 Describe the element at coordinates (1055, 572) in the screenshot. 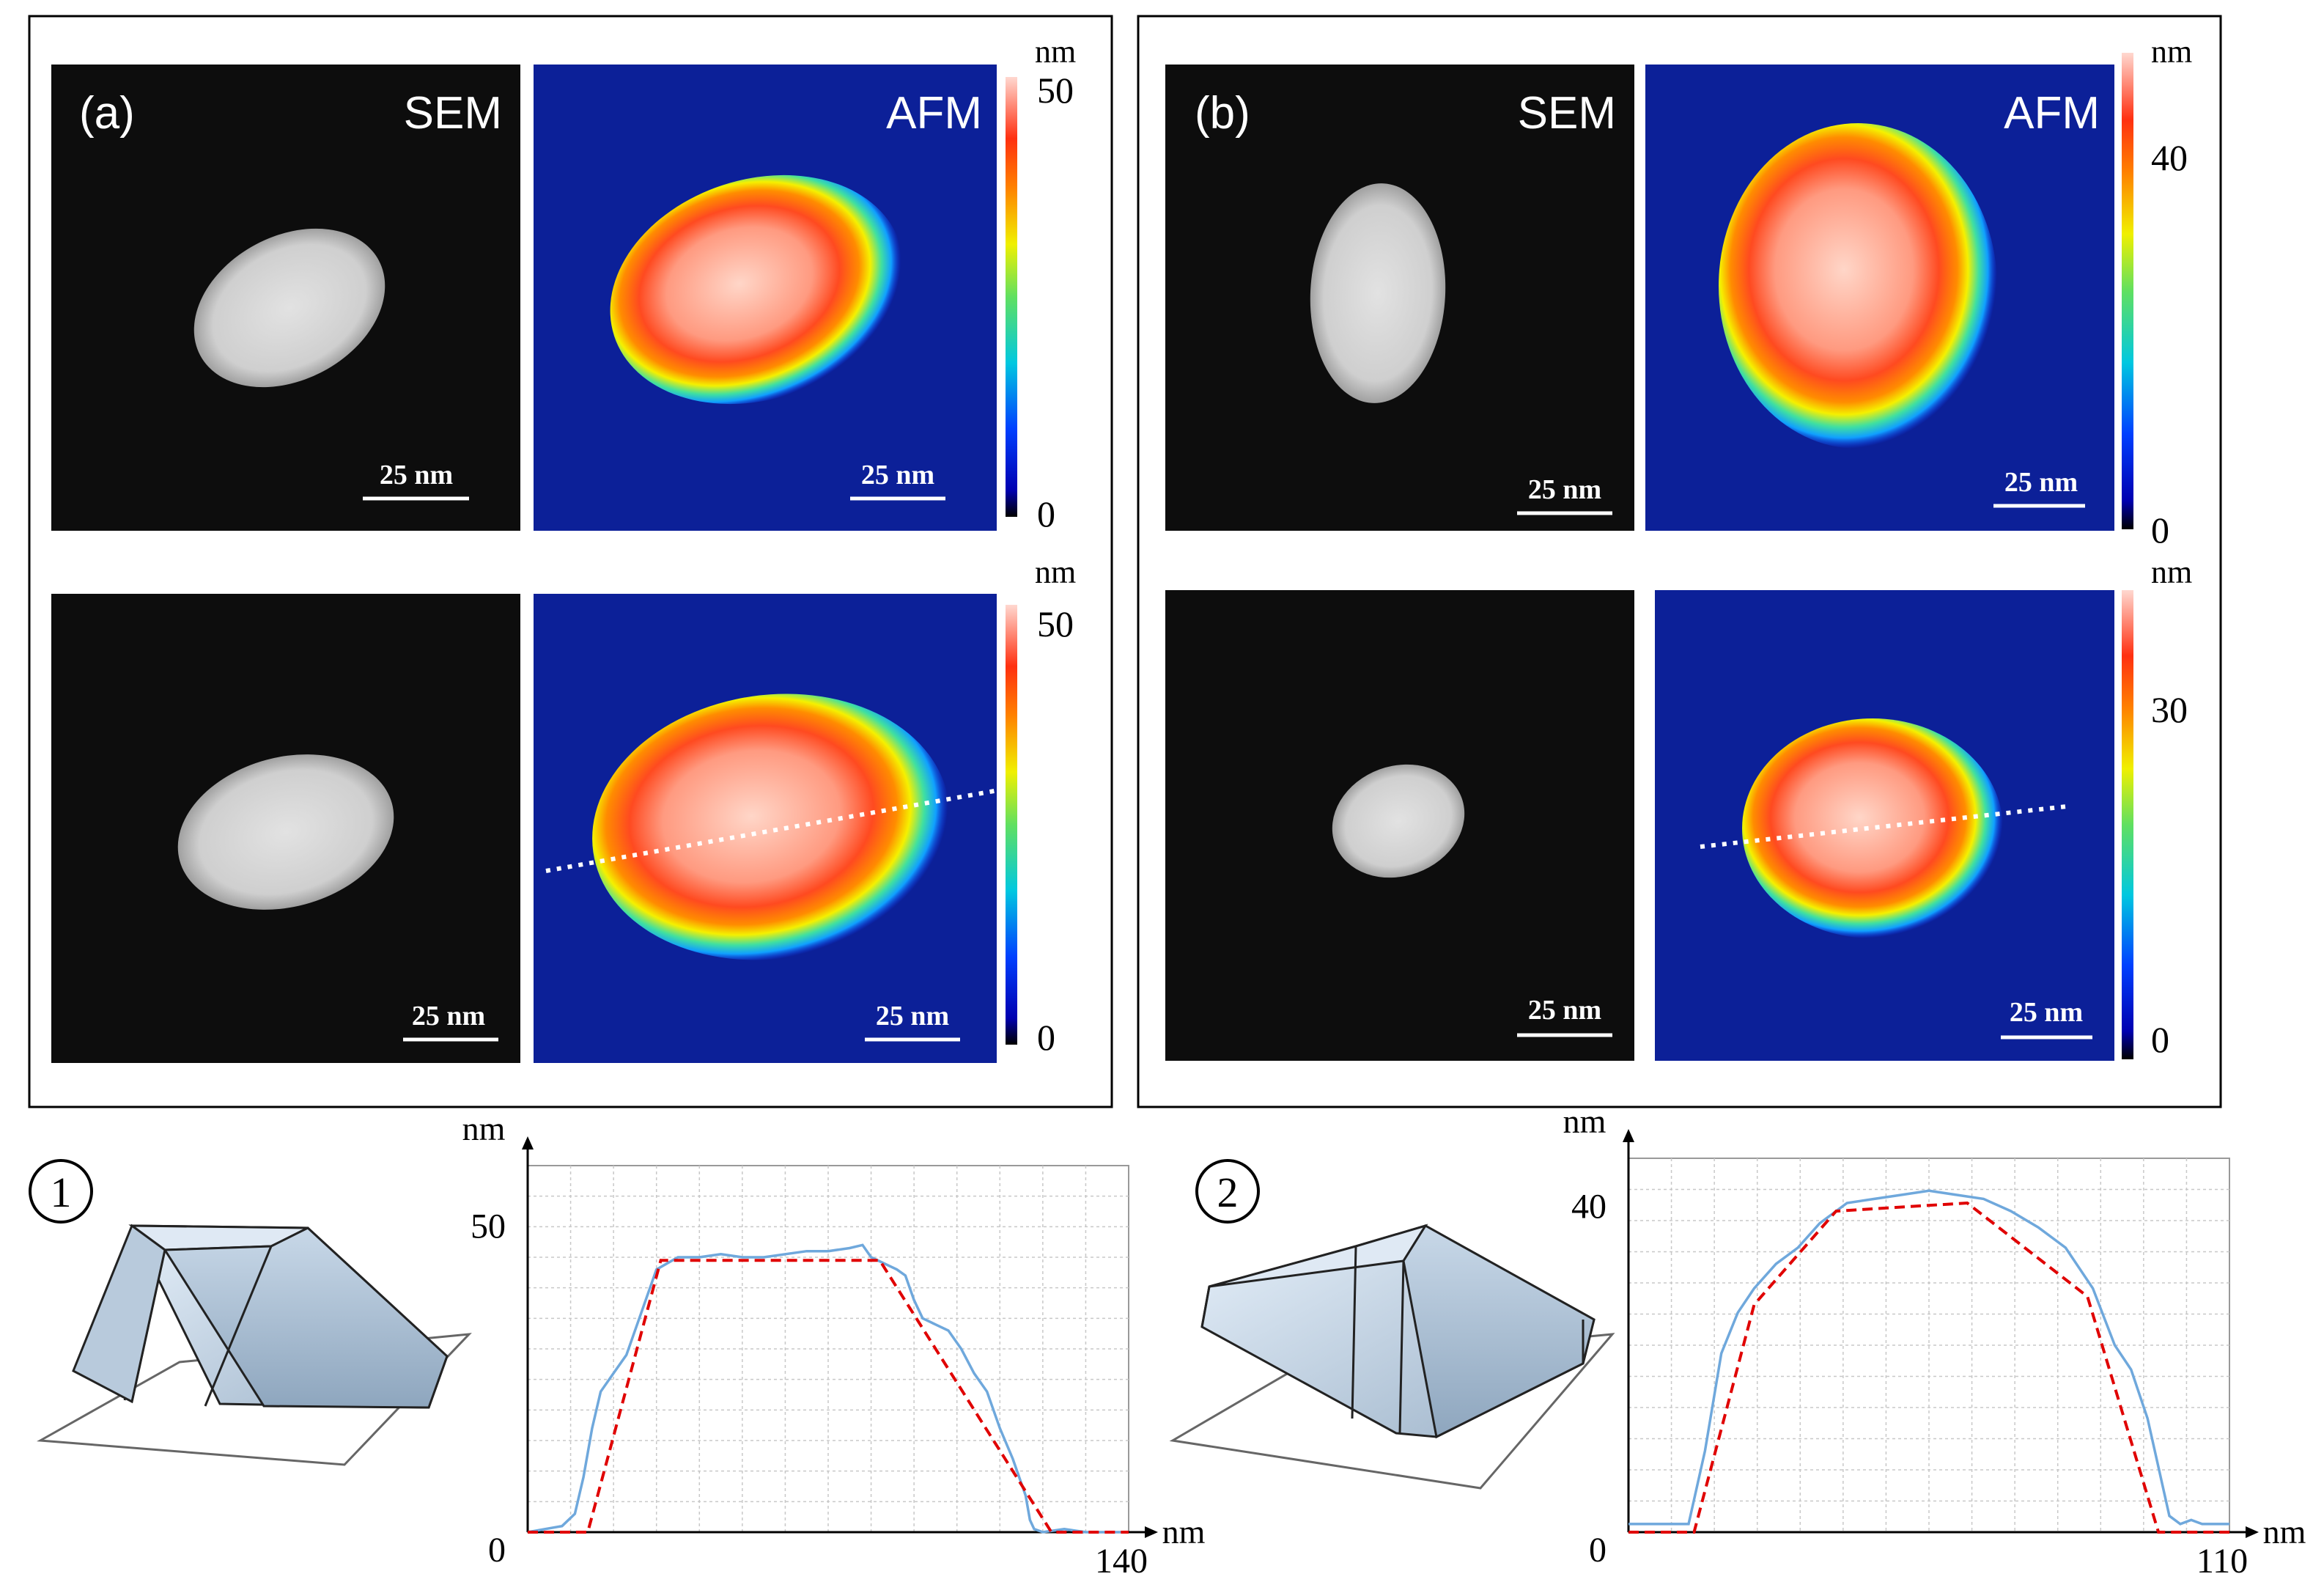

I see `panel-a-bottom-colorbar-unit: nm` at that location.